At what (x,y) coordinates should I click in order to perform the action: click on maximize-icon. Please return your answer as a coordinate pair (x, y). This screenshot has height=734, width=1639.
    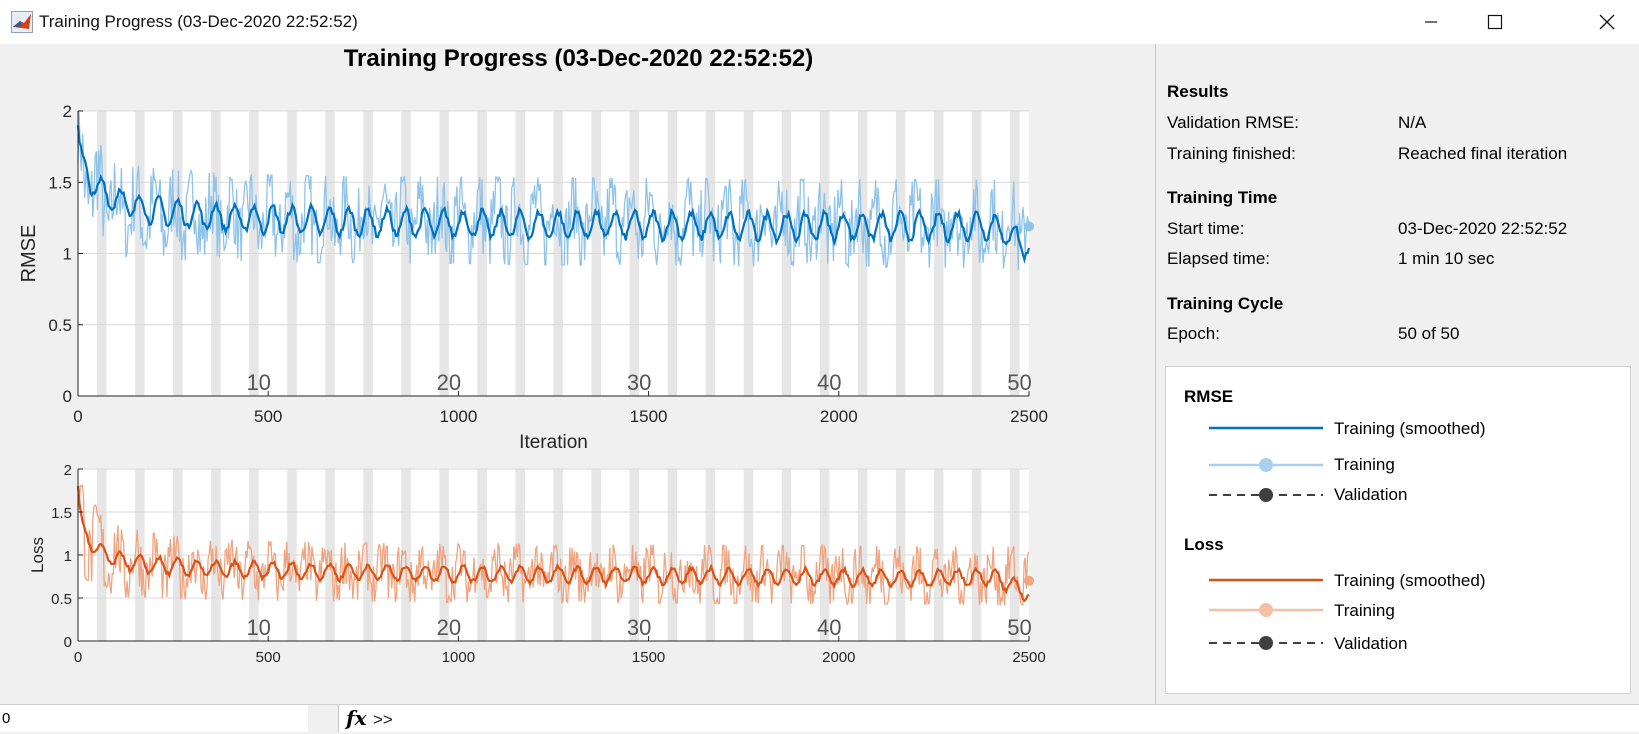
    Looking at the image, I should click on (1495, 22).